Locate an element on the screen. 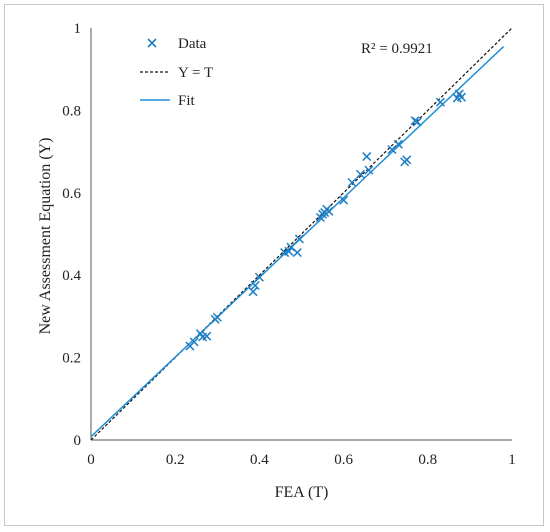  y-axis-title: New Assessment Equation (Y) is located at coordinates (45, 236).